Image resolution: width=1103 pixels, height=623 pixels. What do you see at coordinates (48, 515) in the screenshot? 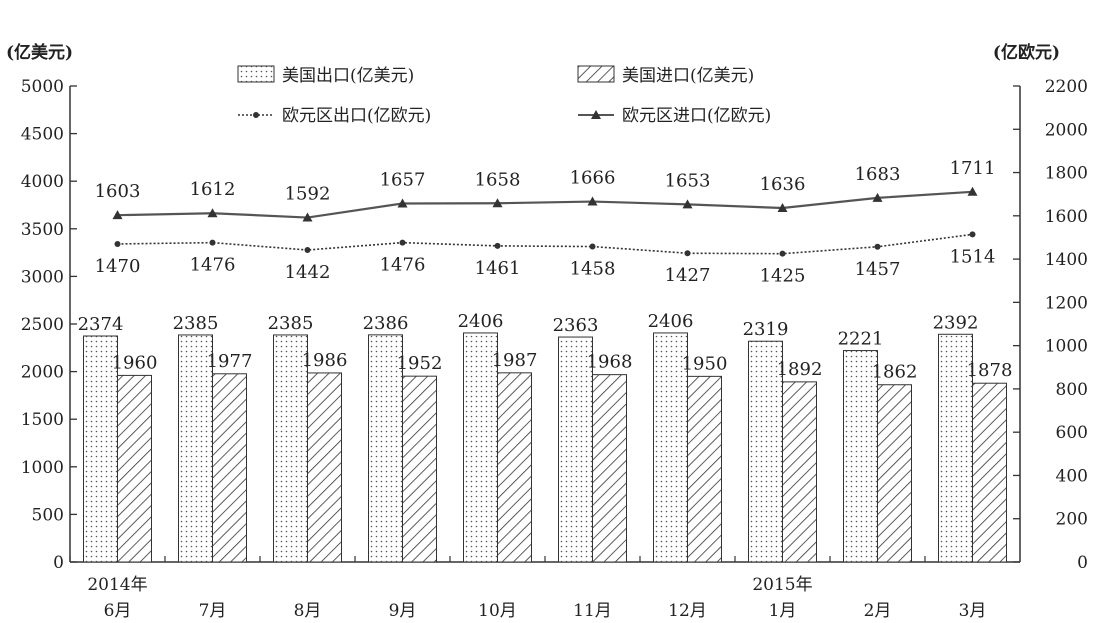
I see `left-tick-label: 500` at bounding box center [48, 515].